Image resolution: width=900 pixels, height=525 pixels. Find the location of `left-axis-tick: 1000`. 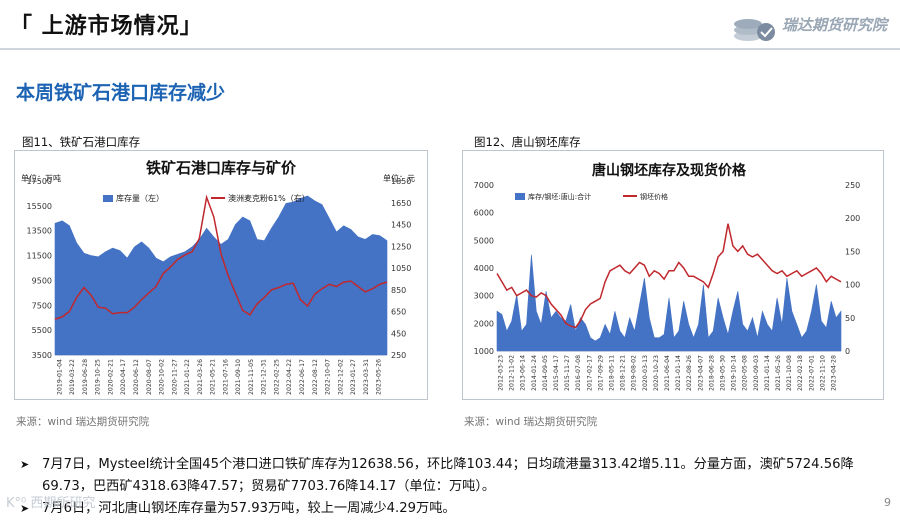

left-axis-tick: 1000 is located at coordinates (484, 351).